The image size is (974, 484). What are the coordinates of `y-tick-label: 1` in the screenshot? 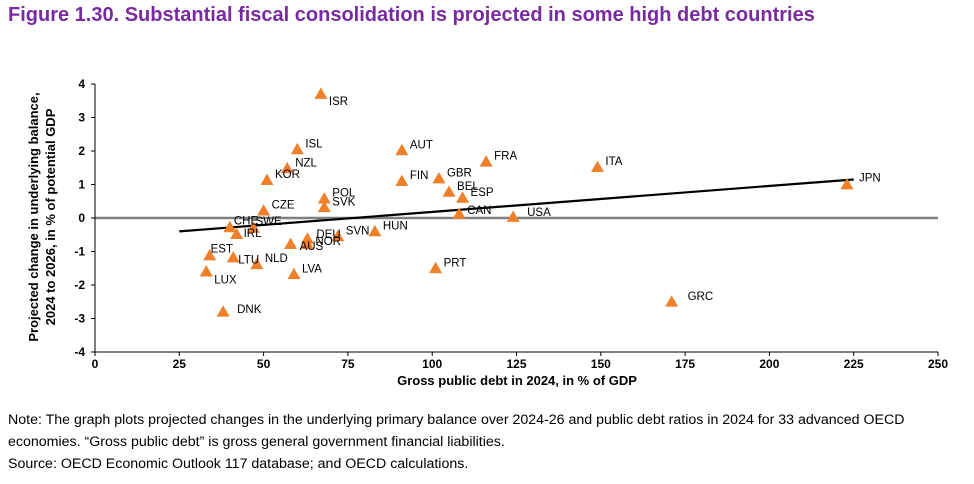 It's located at (81, 185).